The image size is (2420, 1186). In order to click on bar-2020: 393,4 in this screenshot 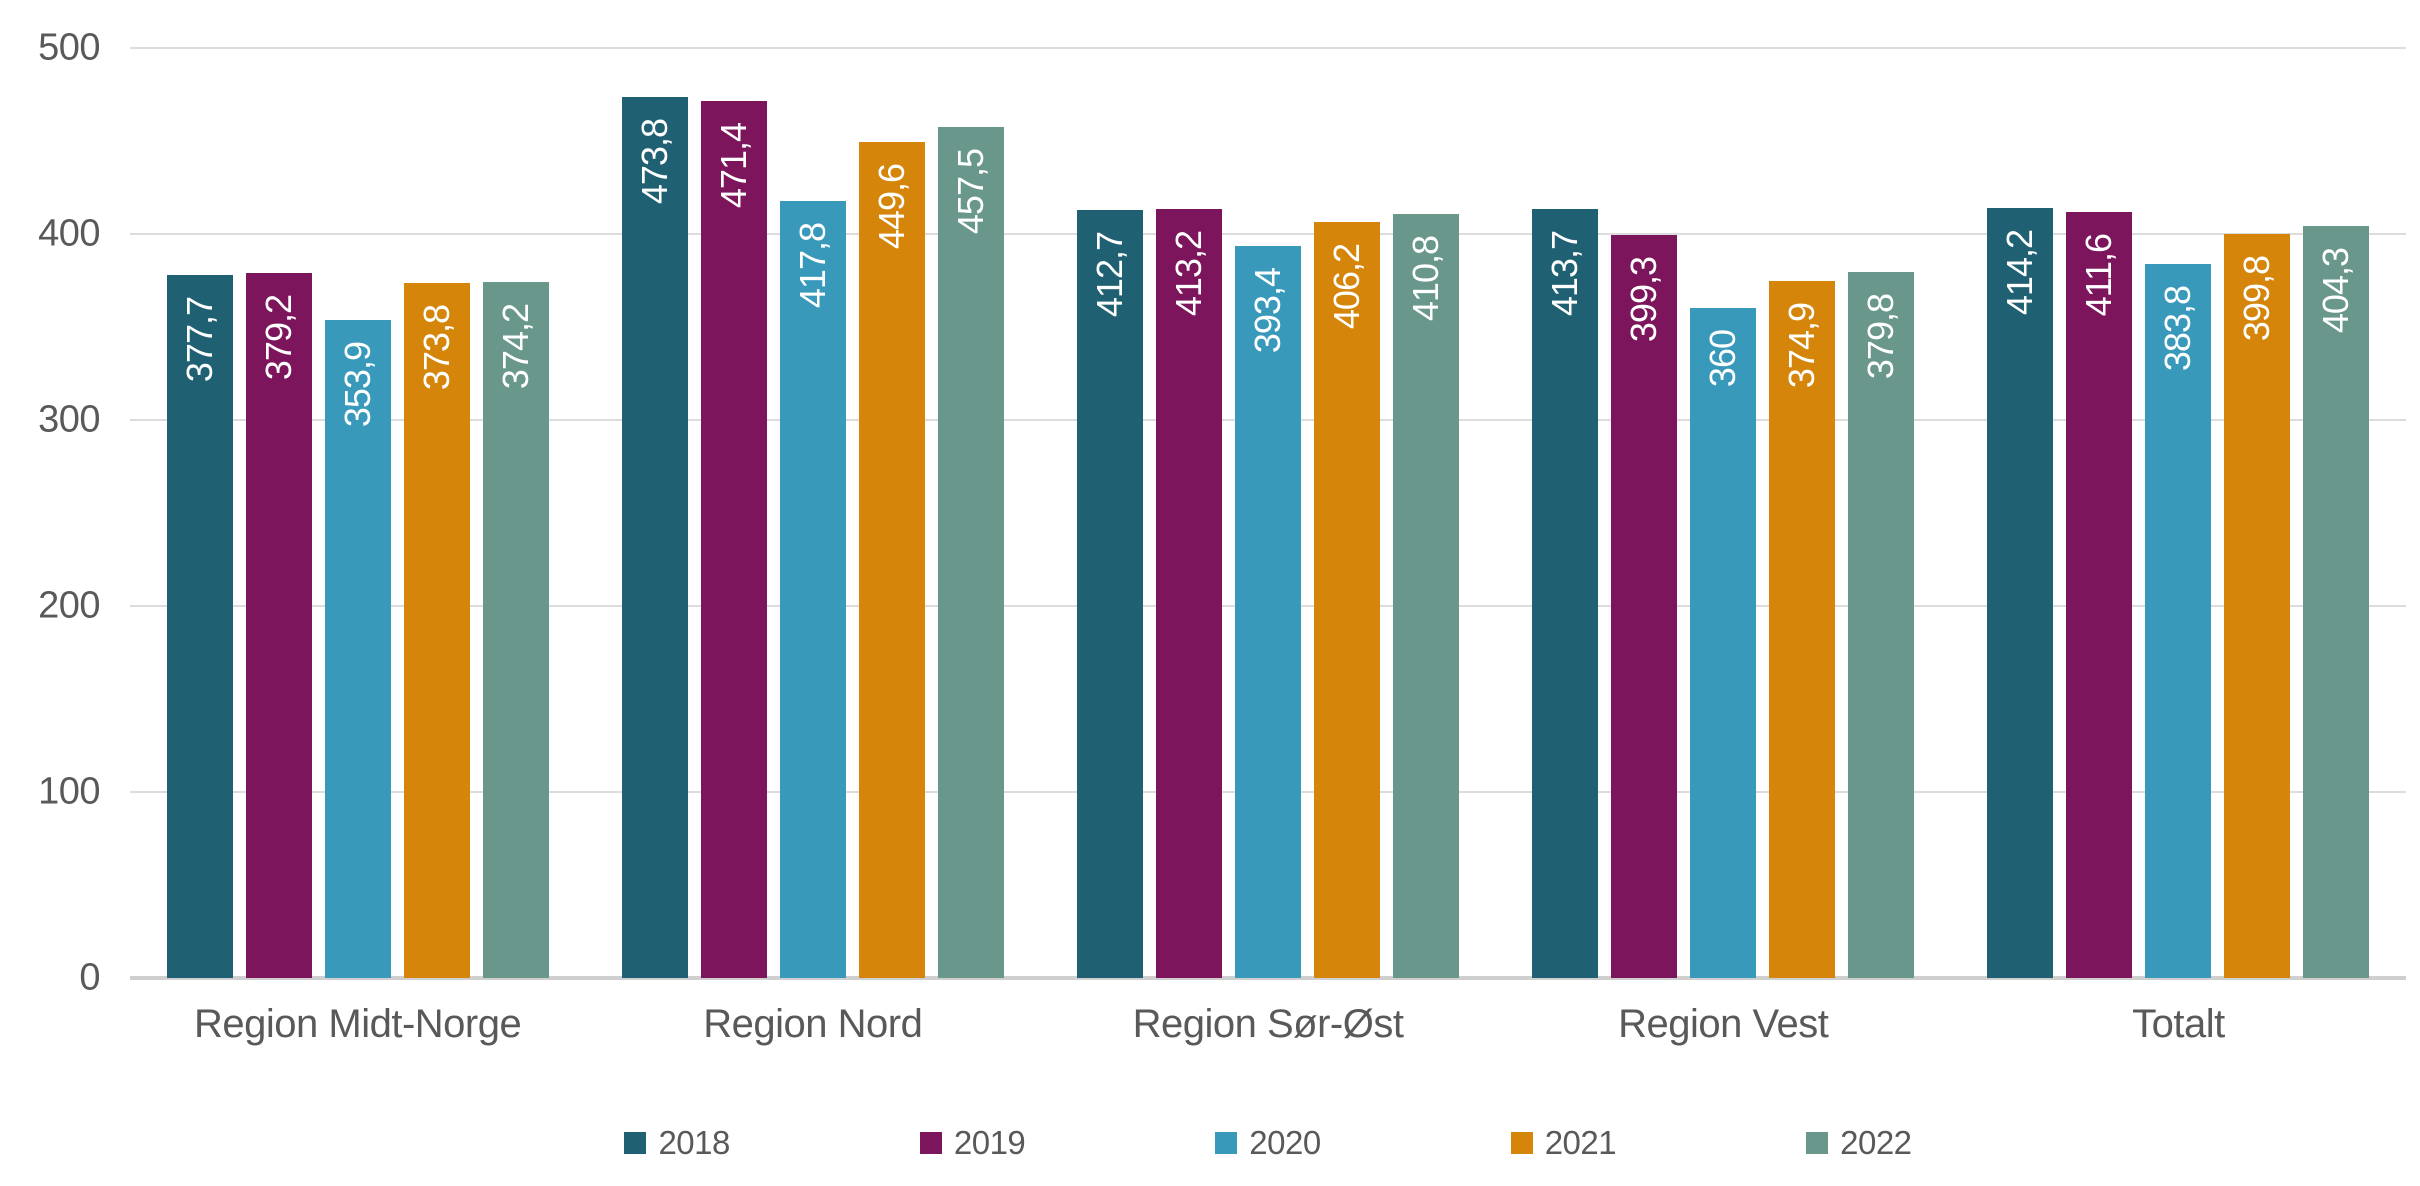, I will do `click(1268, 612)`.